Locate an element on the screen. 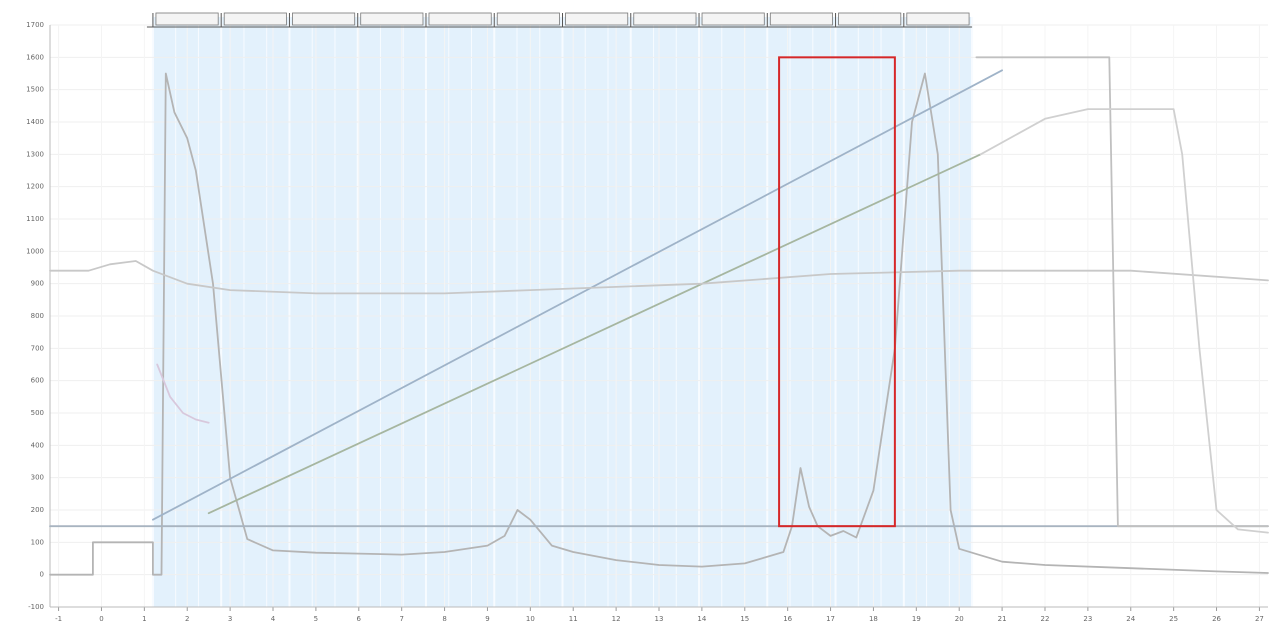  y-tick-label: 1600 is located at coordinates (35, 57).